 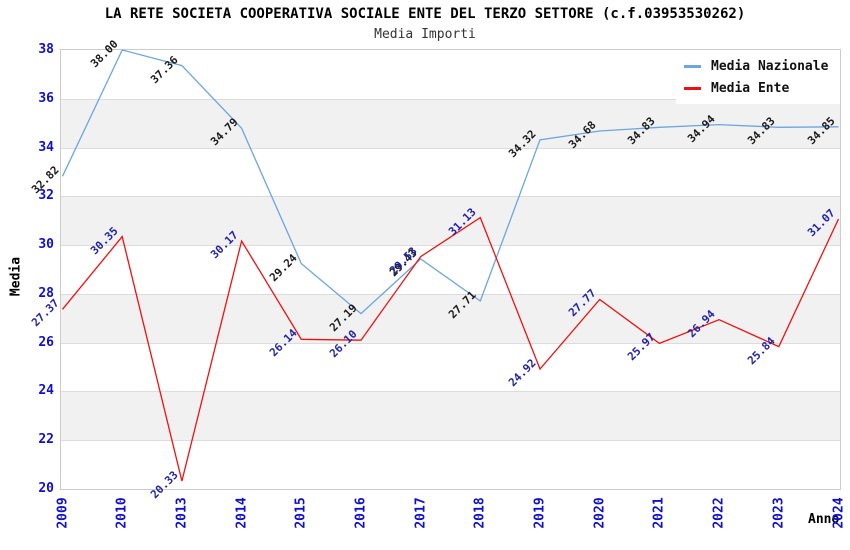 What do you see at coordinates (46, 245) in the screenshot?
I see `y-tick-label: 30` at bounding box center [46, 245].